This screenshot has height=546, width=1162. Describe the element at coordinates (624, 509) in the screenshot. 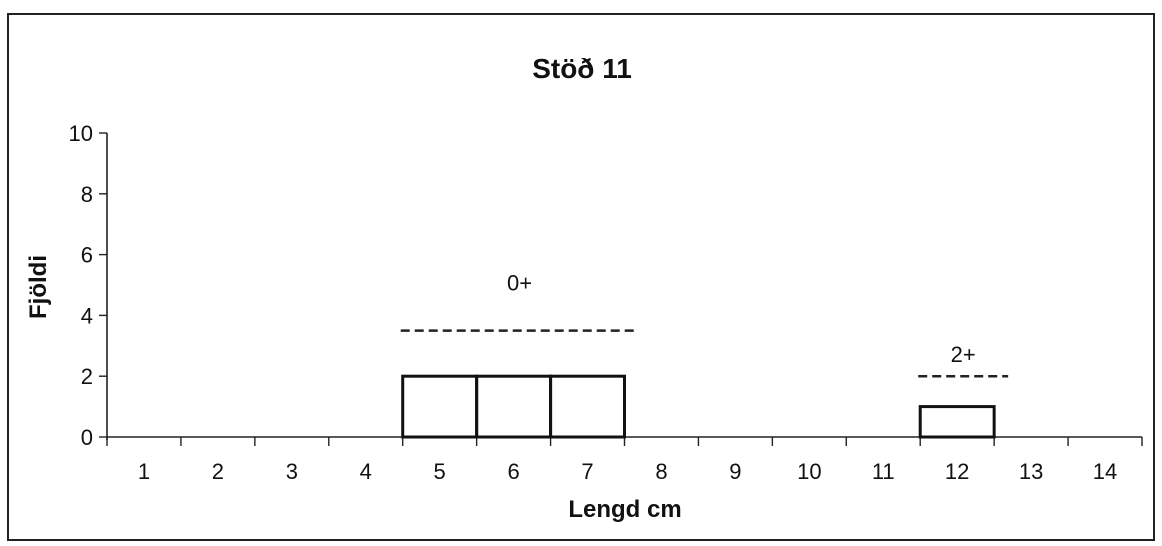

I see `x-axis-title: Lengd cm` at that location.